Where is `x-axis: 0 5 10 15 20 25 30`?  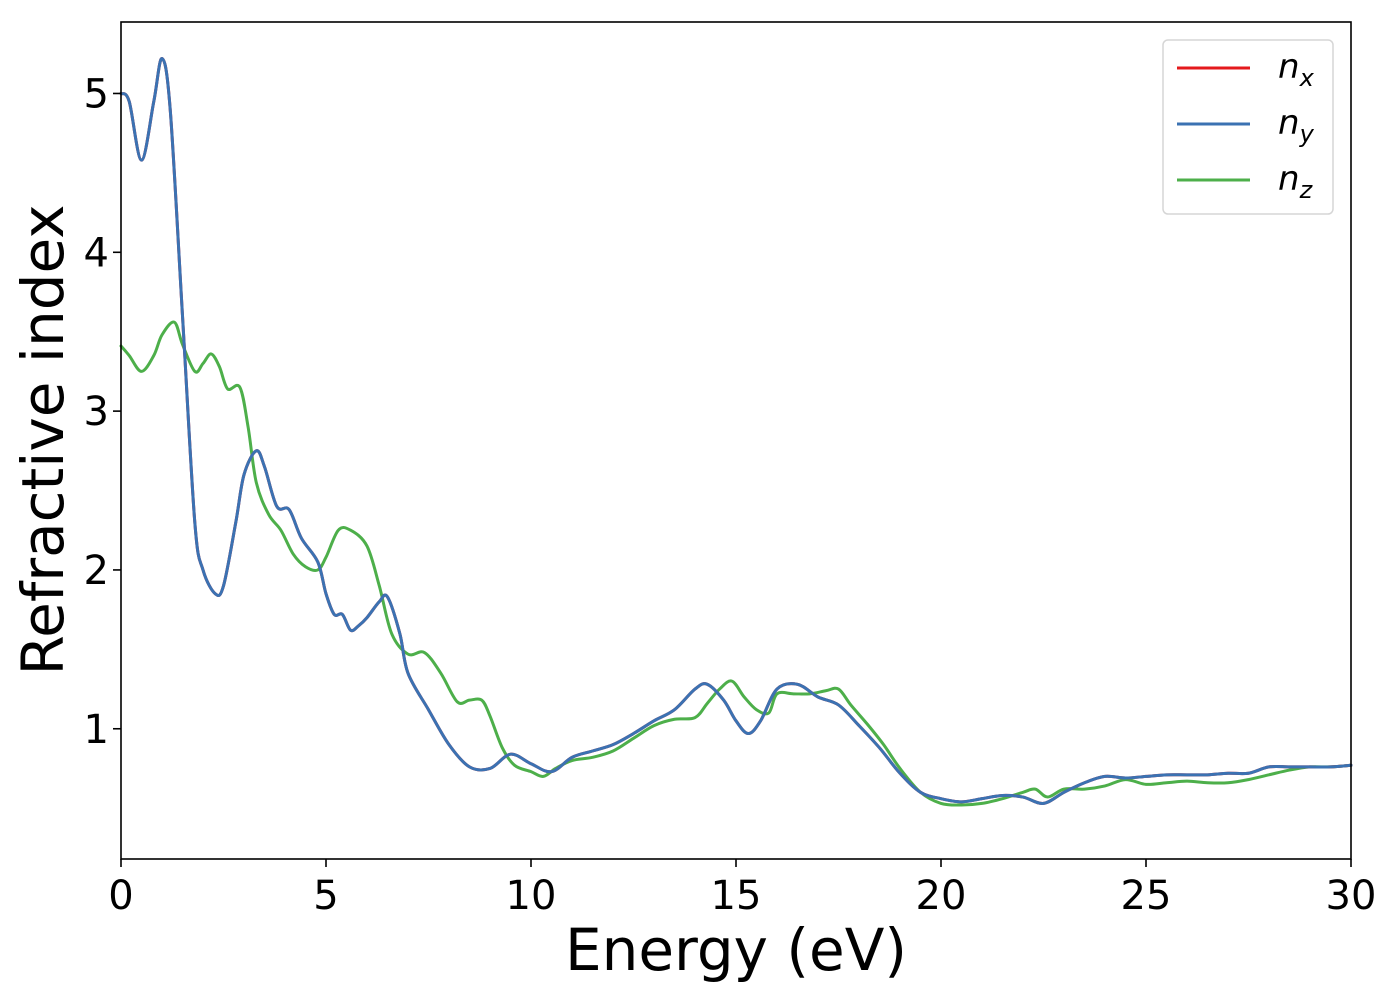
x-axis: 0 5 10 15 20 25 30 is located at coordinates (742, 889).